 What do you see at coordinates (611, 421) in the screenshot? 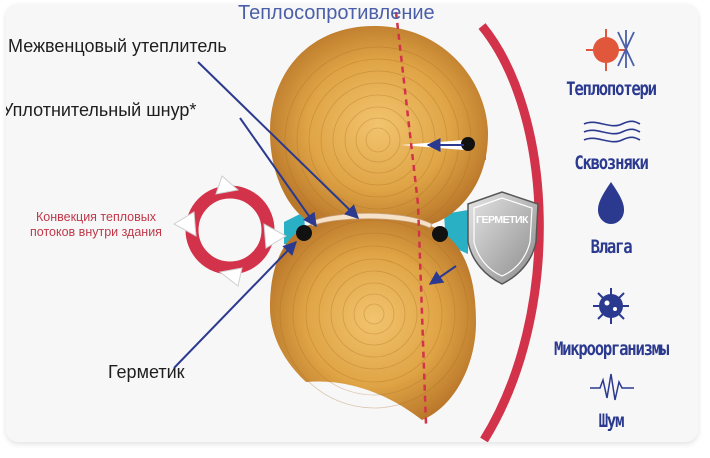
I see `threat-noise: Шум` at bounding box center [611, 421].